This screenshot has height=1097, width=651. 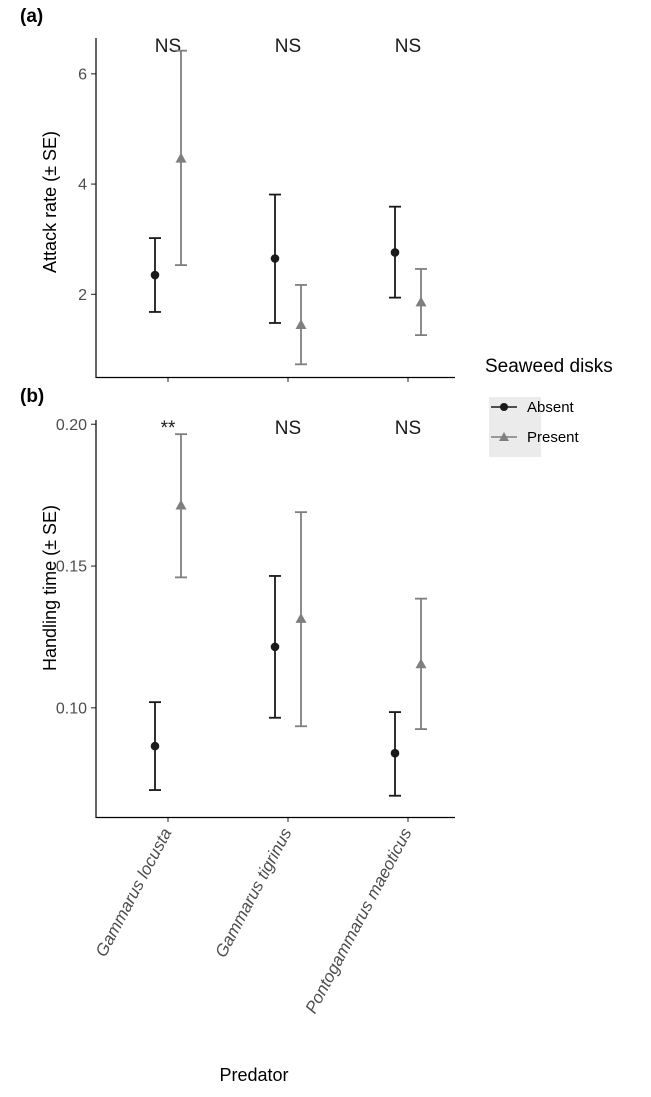 I want to click on panel-b-ytick-label: 0.15, so click(x=71, y=567).